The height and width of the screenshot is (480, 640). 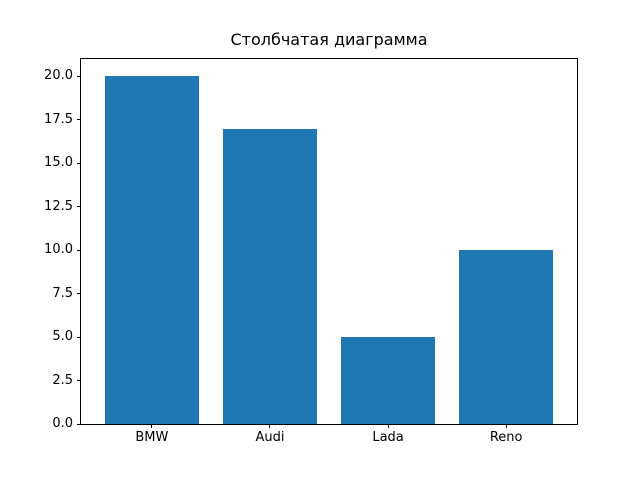 What do you see at coordinates (58, 163) in the screenshot?
I see `y-tick-label: 15.0` at bounding box center [58, 163].